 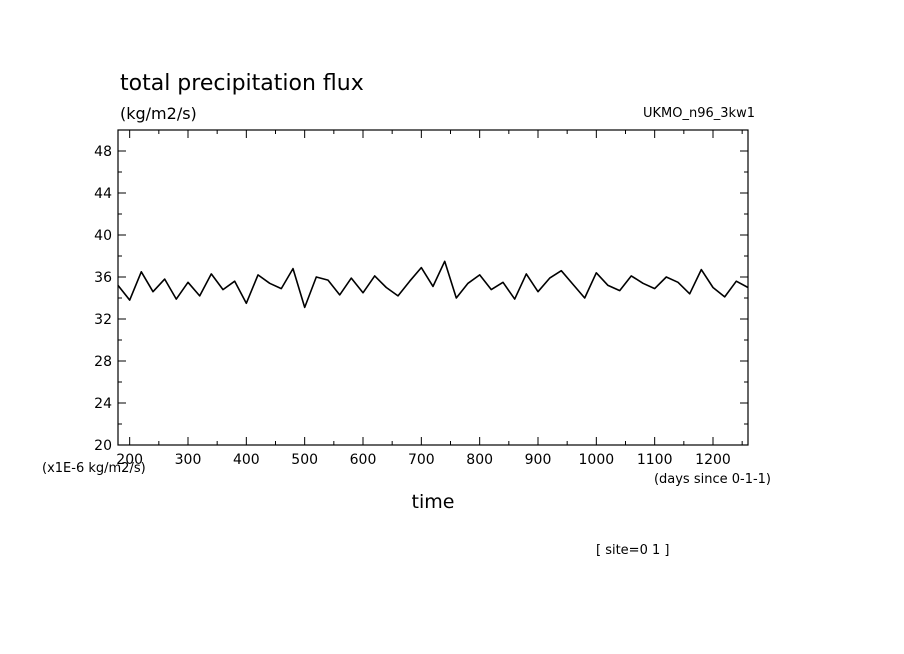 What do you see at coordinates (538, 460) in the screenshot?
I see `x-tick-label: 900` at bounding box center [538, 460].